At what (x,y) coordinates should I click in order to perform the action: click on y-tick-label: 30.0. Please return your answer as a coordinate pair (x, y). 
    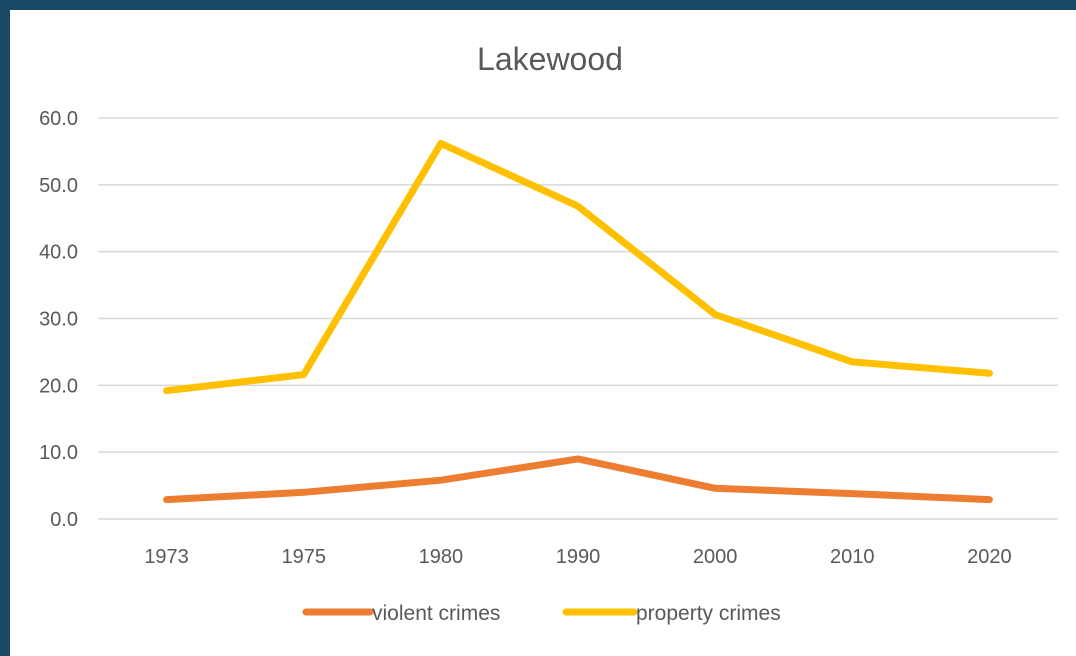
    Looking at the image, I should click on (58, 320).